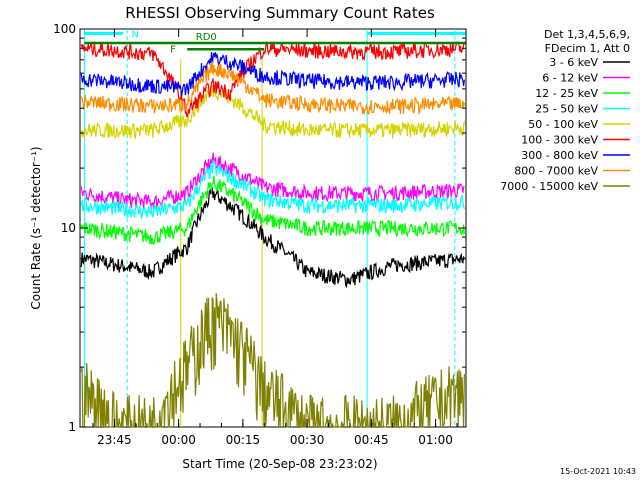  I want to click on y-axis-label: Count Rate (s⁻¹ detector⁻¹), so click(36, 227).